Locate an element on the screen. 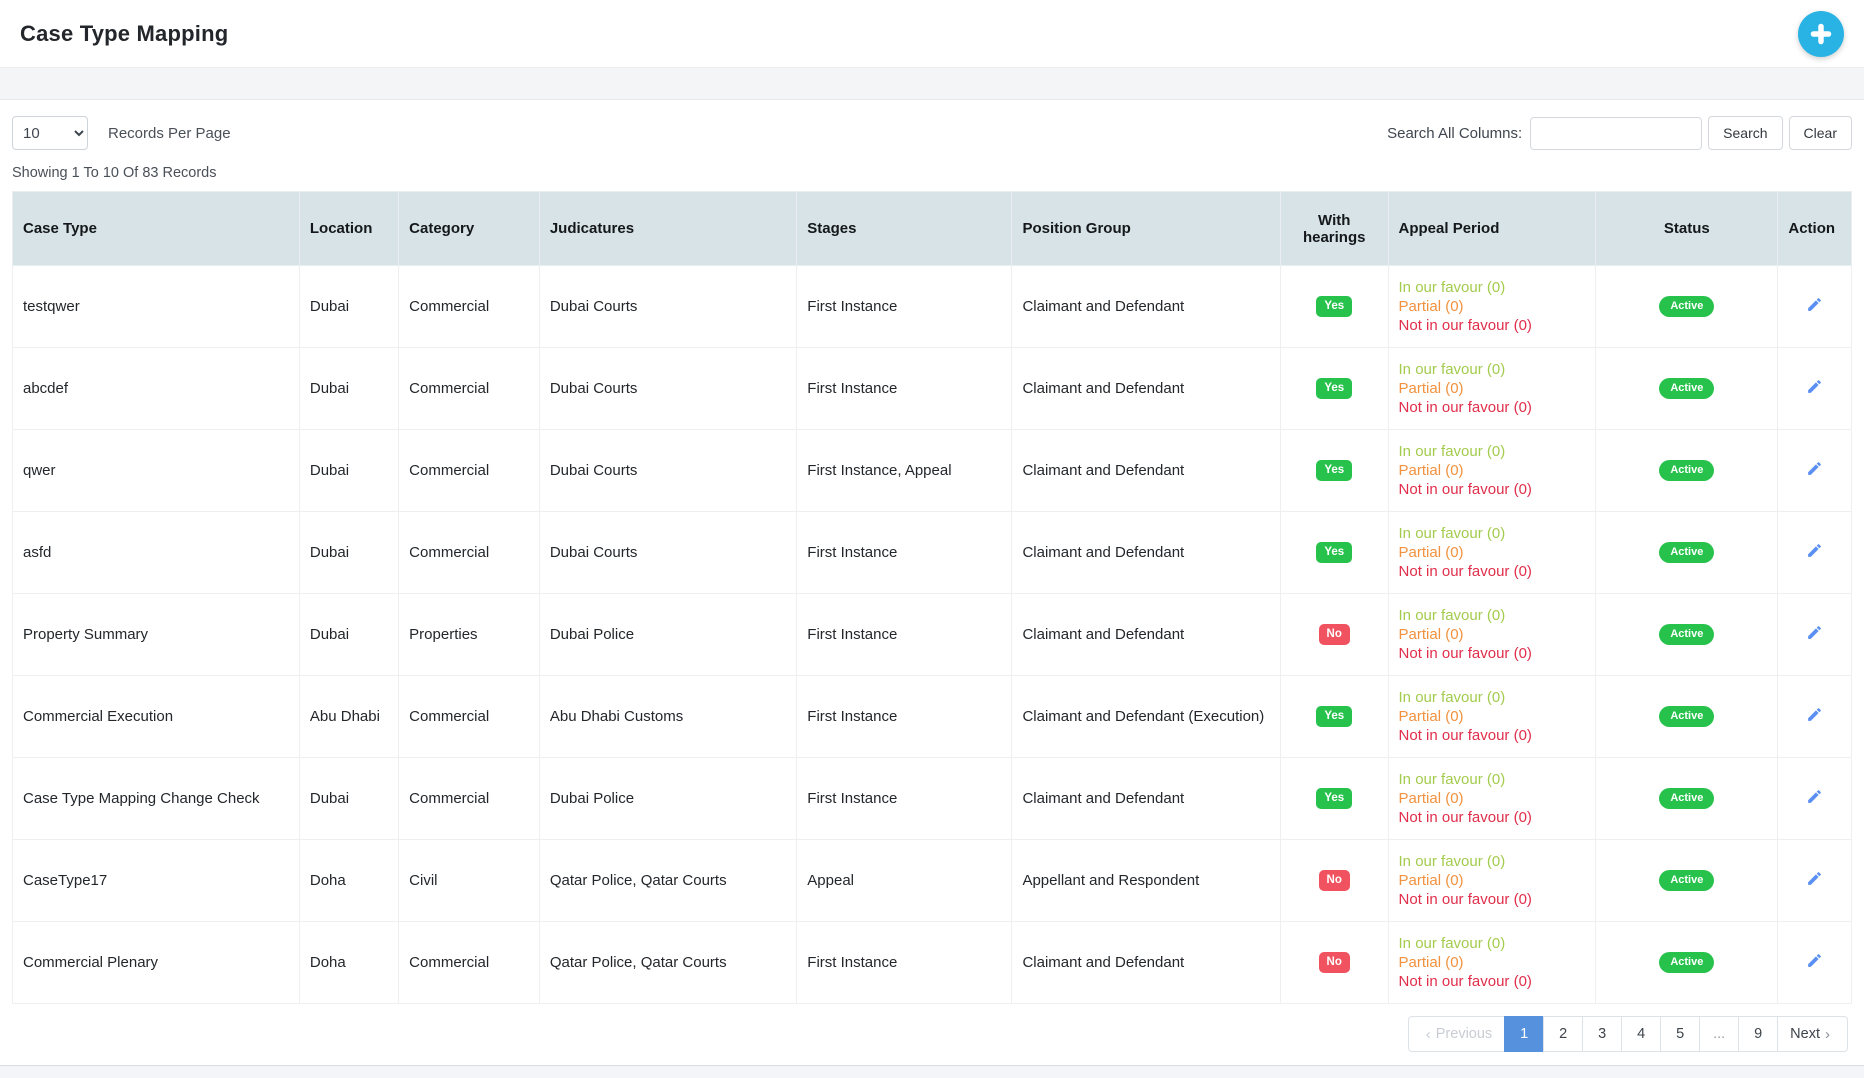 The width and height of the screenshot is (1864, 1078). cell-position-group: Appellant and Respondent is located at coordinates (1146, 880).